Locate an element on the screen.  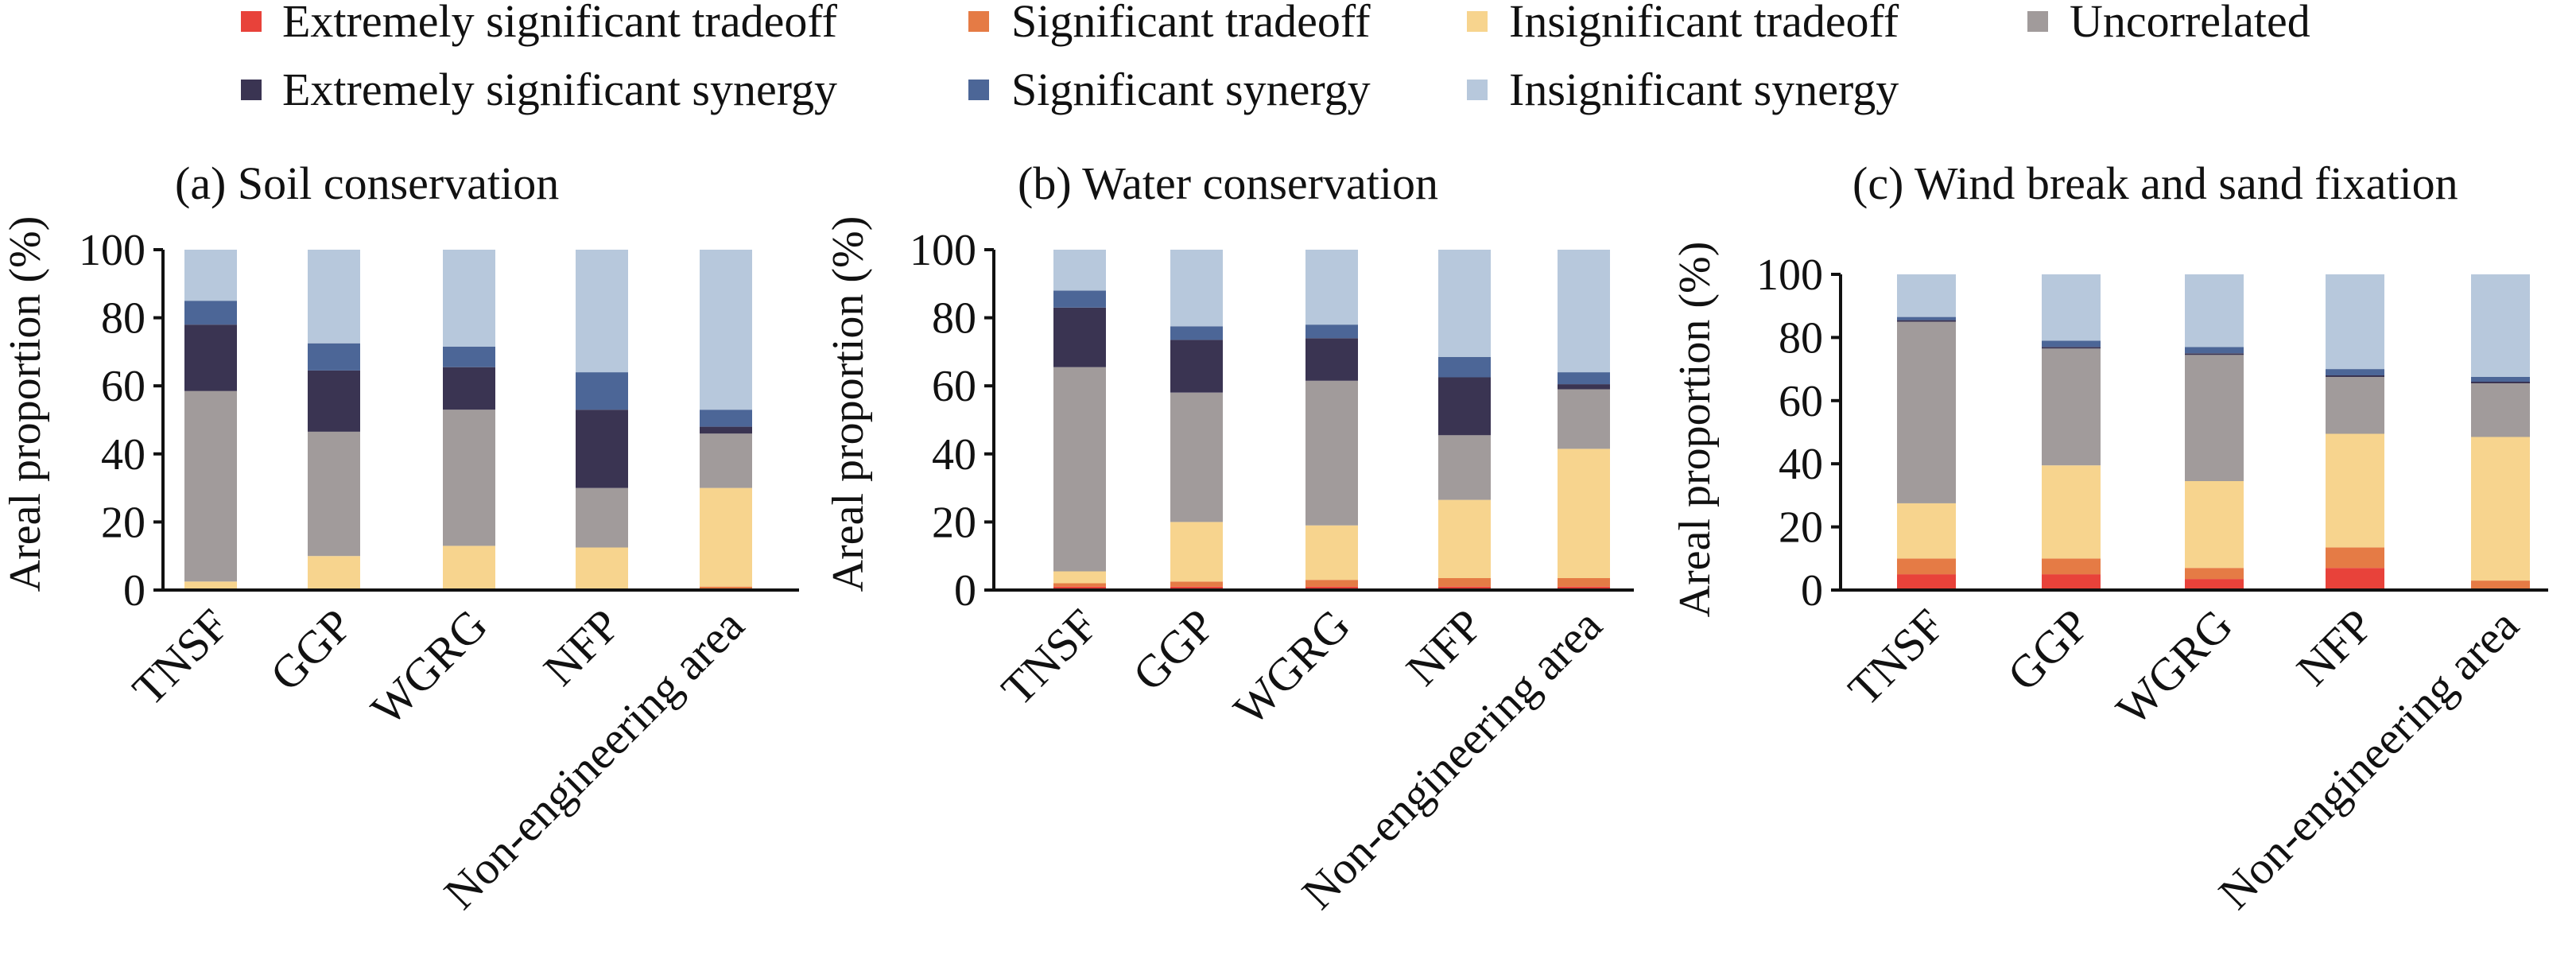
legend-label: Uncorrelated is located at coordinates (2190, 23).